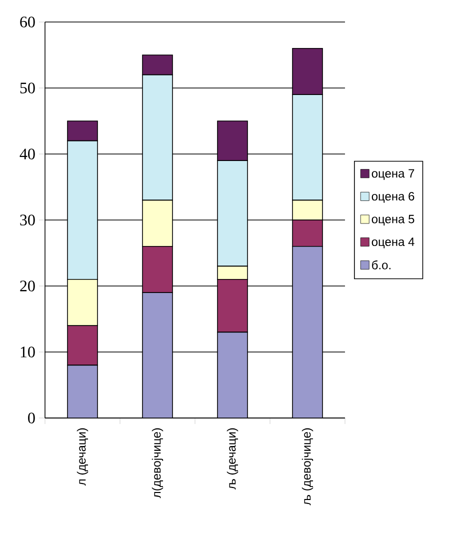  I want to click on y-tick-label: 30, so click(27, 220).